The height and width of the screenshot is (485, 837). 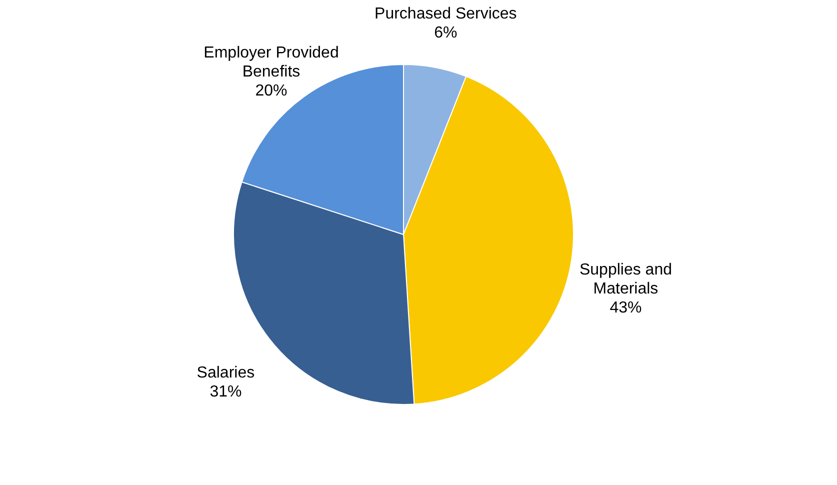 I want to click on data-label: 31%, so click(x=226, y=391).